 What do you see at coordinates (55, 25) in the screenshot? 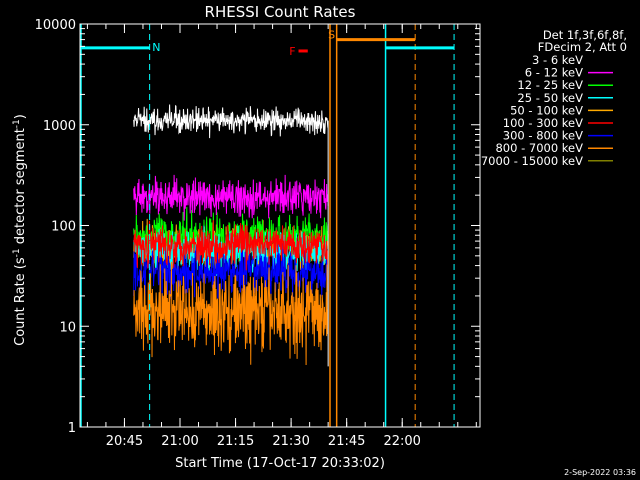
I see `y-tick-label-4: 10000` at bounding box center [55, 25].